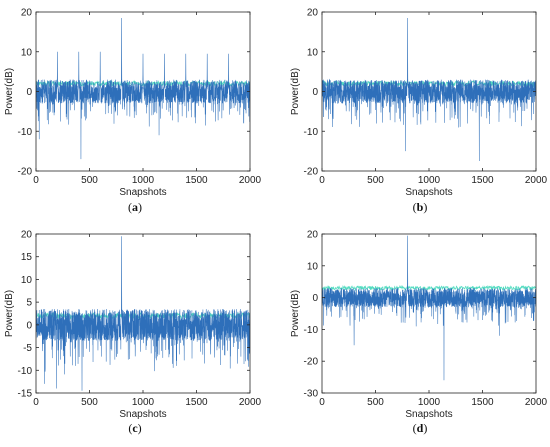 This screenshot has height=447, width=550. What do you see at coordinates (420, 207) in the screenshot?
I see `panel-label: (b)` at bounding box center [420, 207].